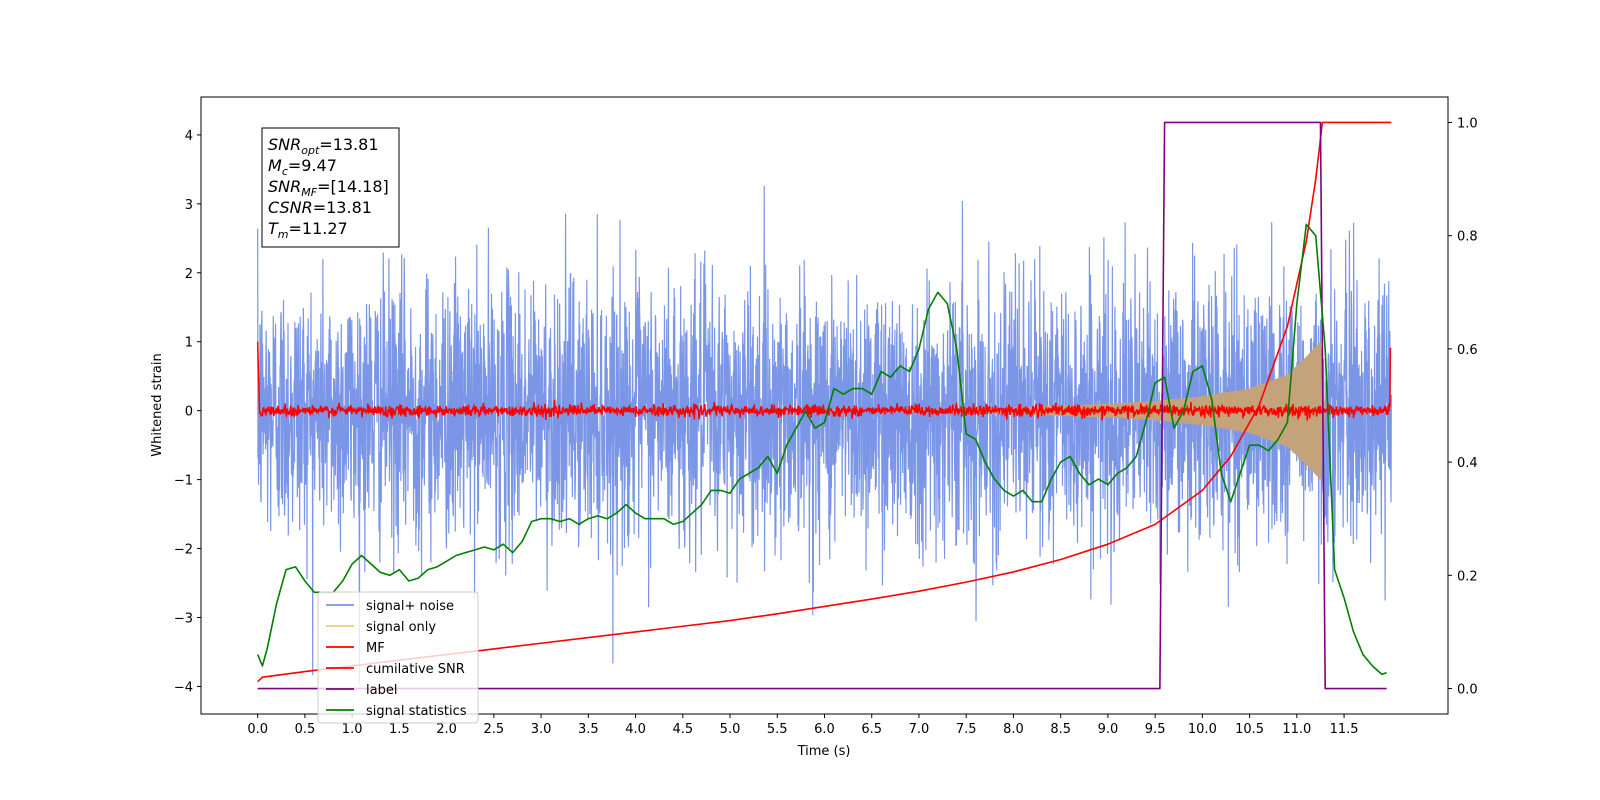  Describe the element at coordinates (1296, 729) in the screenshot. I see `x-tick-label: 11.0` at that location.